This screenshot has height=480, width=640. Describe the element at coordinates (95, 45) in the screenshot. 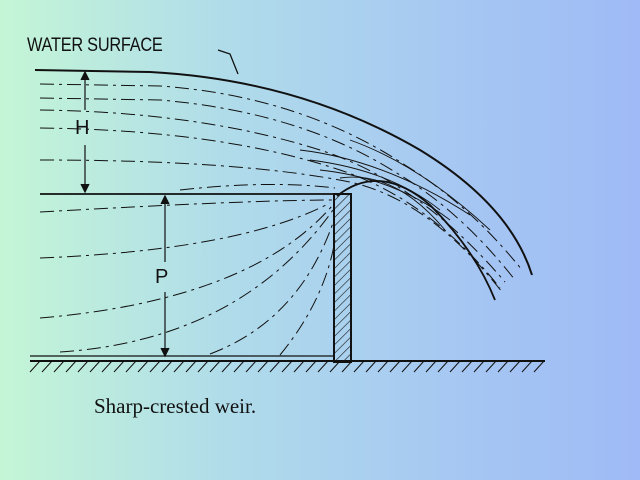

I see `water-surface-label: WATER SURFACE` at that location.